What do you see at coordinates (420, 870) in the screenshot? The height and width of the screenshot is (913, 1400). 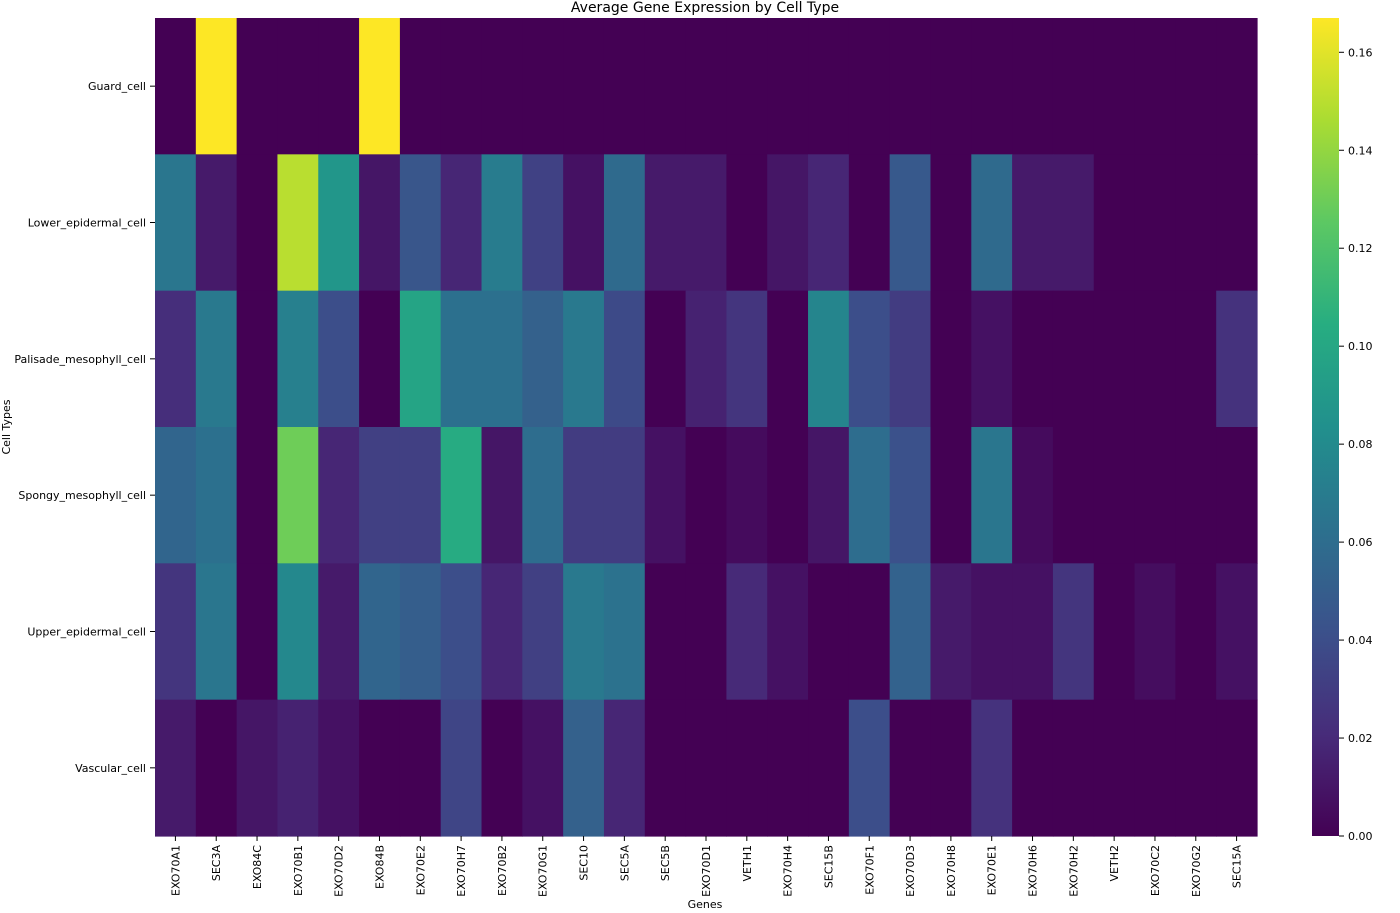 I see `x-tick-label: EXO70E2` at bounding box center [420, 870].